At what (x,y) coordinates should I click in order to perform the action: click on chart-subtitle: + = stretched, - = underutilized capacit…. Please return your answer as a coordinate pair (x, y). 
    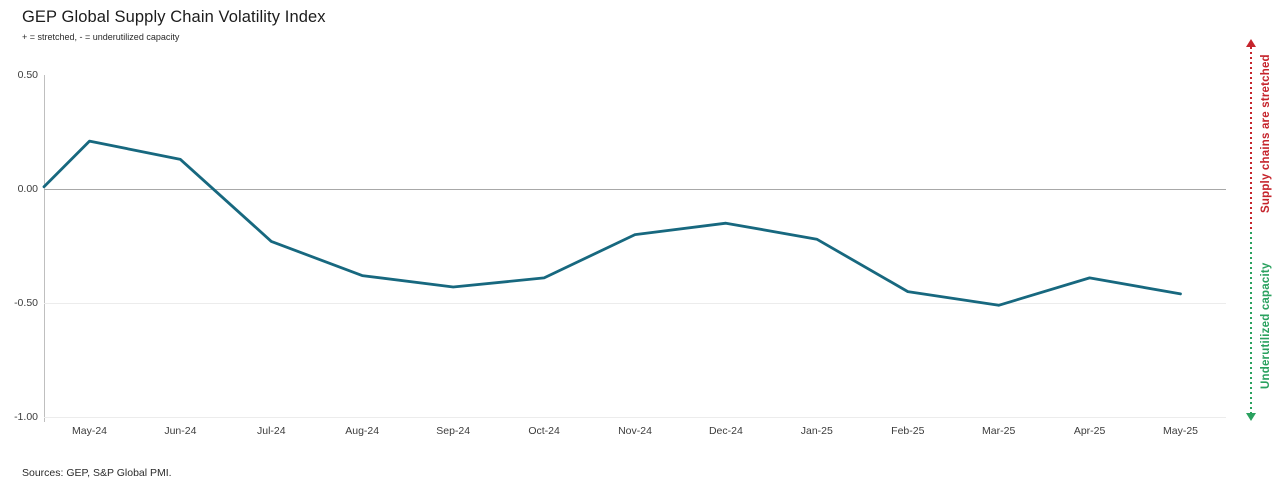
    Looking at the image, I should click on (101, 37).